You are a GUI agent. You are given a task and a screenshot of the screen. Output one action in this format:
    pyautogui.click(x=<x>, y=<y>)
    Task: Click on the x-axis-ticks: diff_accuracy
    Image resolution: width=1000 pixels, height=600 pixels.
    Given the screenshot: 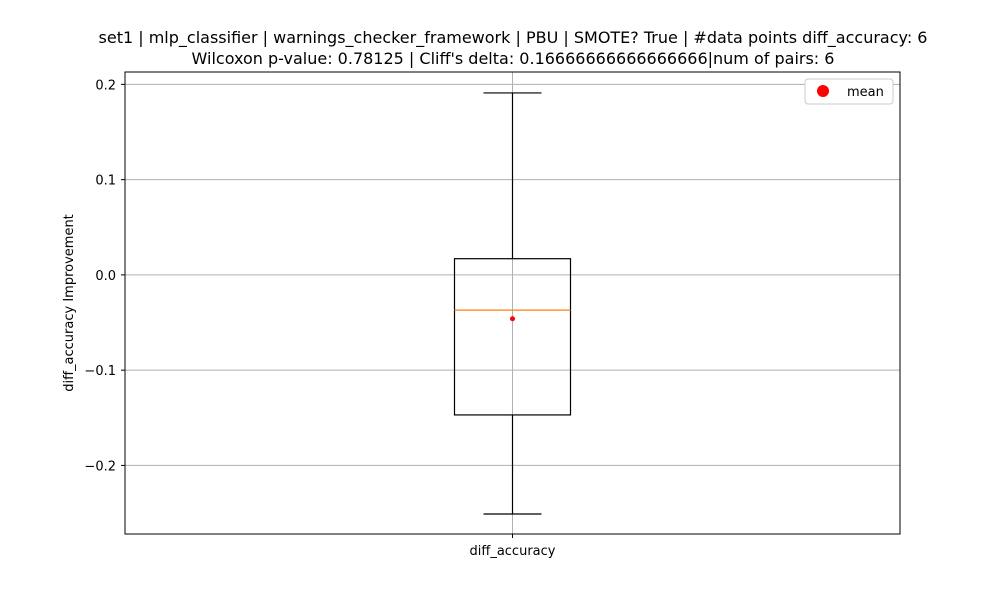 What is the action you would take?
    pyautogui.click(x=513, y=546)
    